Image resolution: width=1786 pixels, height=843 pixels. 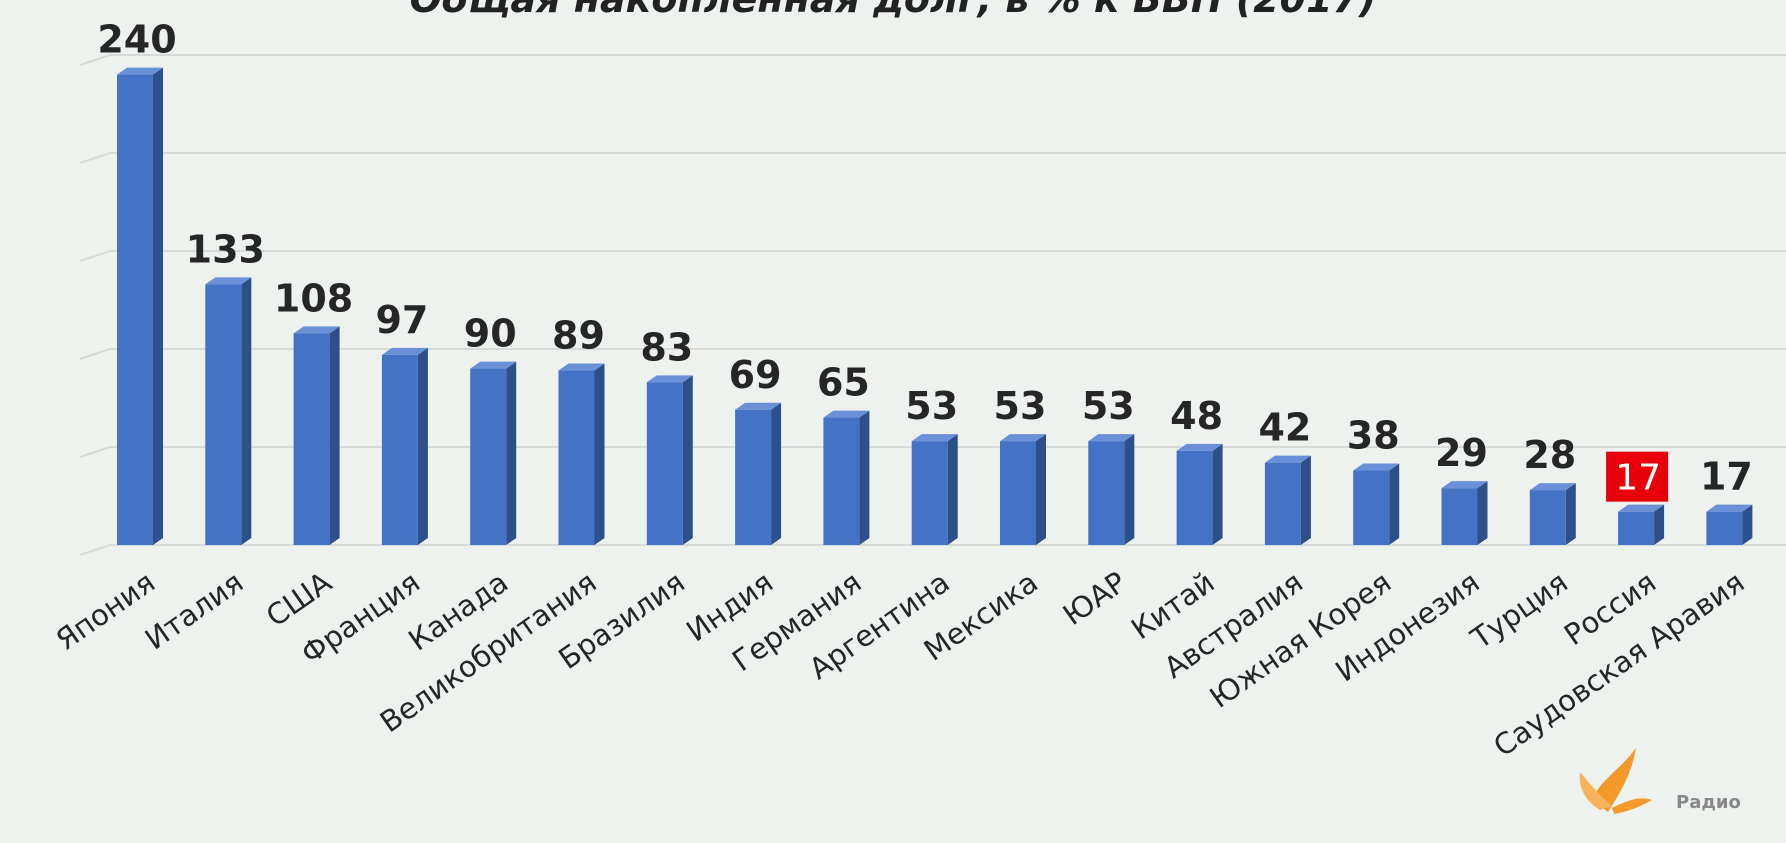 I want to click on data-label: 42, so click(x=1284, y=428).